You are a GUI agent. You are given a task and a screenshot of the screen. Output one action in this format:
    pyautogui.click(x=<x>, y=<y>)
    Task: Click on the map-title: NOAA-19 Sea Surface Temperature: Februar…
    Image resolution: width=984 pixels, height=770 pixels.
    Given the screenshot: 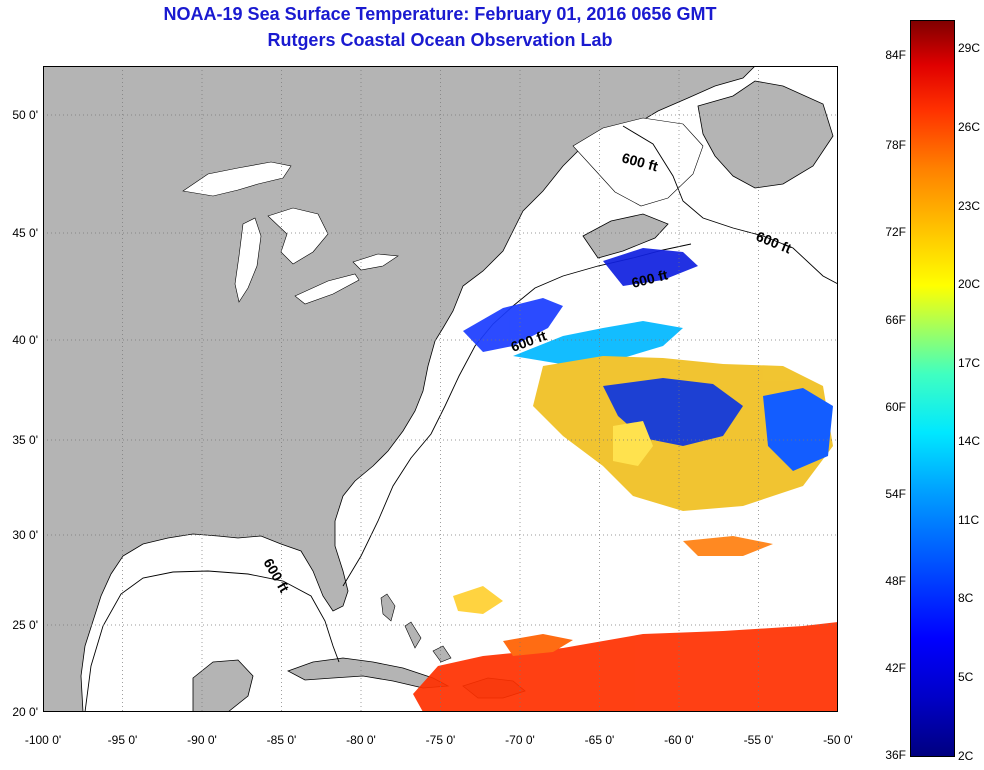 What is the action you would take?
    pyautogui.click(x=440, y=14)
    